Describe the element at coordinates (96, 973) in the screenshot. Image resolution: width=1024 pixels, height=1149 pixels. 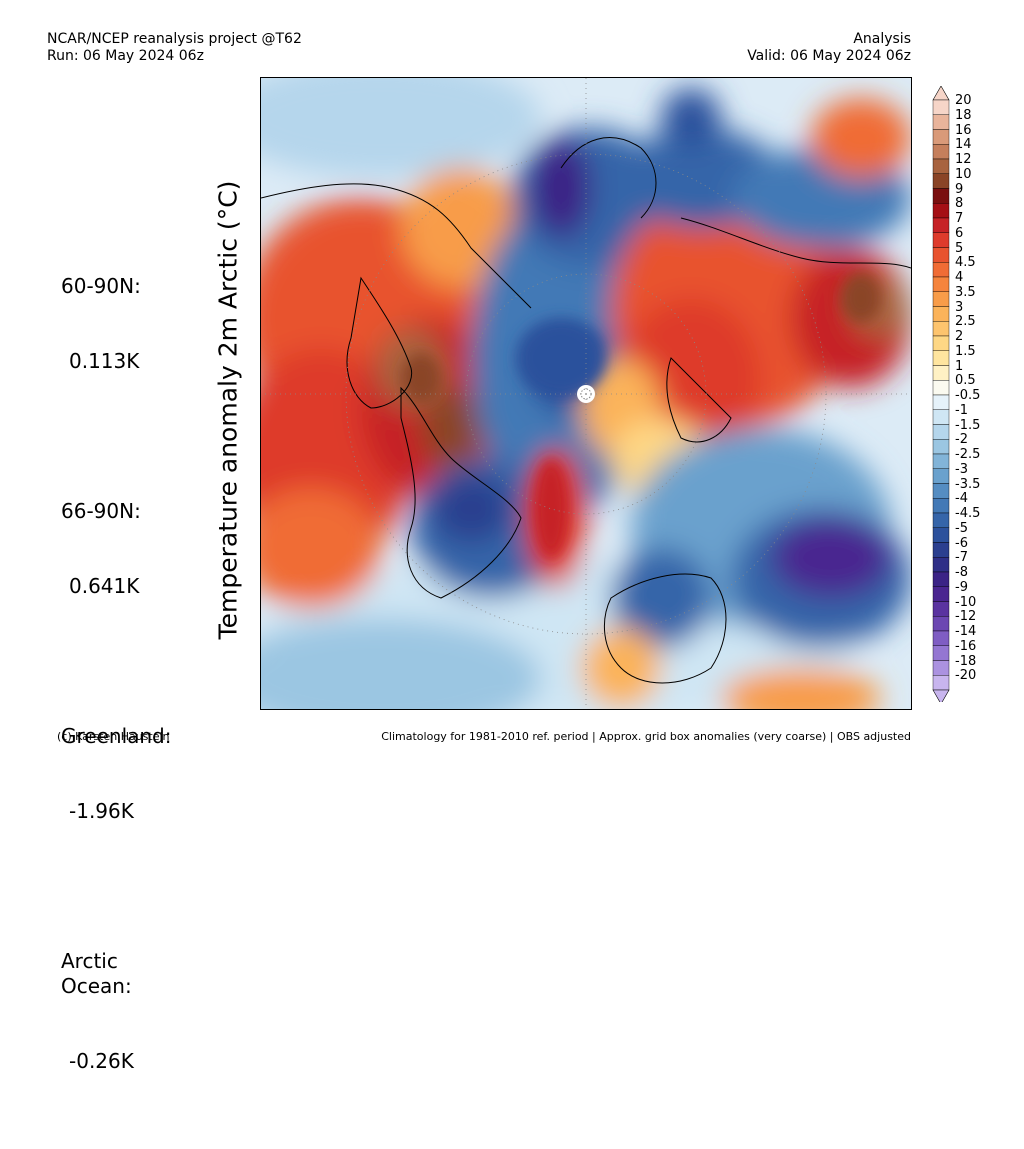
I see `stat-label: Arctic Ocean:` at that location.